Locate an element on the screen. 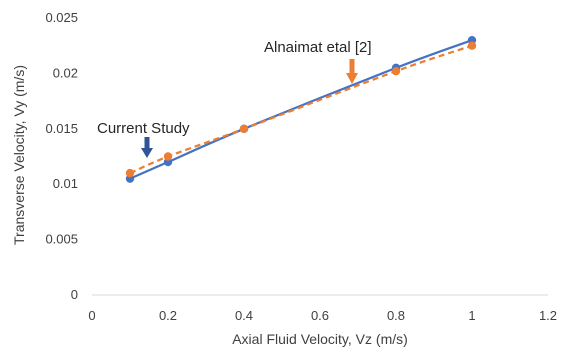 The width and height of the screenshot is (568, 353). x-axis-title: Axial Fluid Velocity, Vz (m/s) is located at coordinates (320, 339).